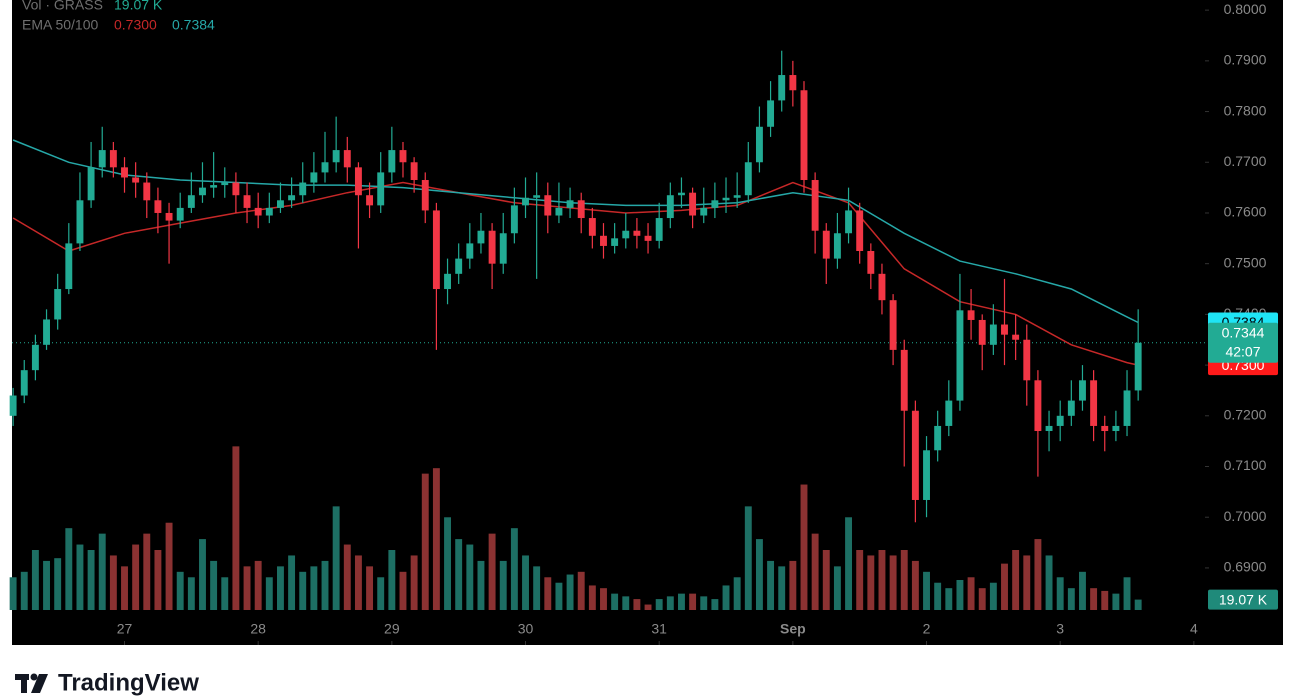  I want to click on legend-text: 0.7300, so click(135, 25).